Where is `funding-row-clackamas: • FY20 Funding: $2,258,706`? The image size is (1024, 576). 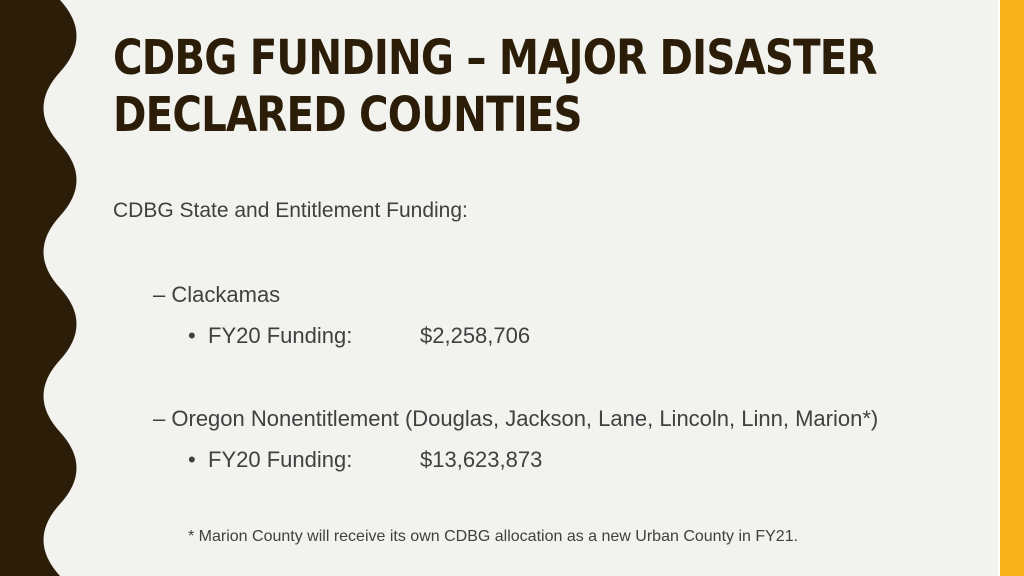
funding-row-clackamas: • FY20 Funding: $2,258,706 is located at coordinates (359, 336).